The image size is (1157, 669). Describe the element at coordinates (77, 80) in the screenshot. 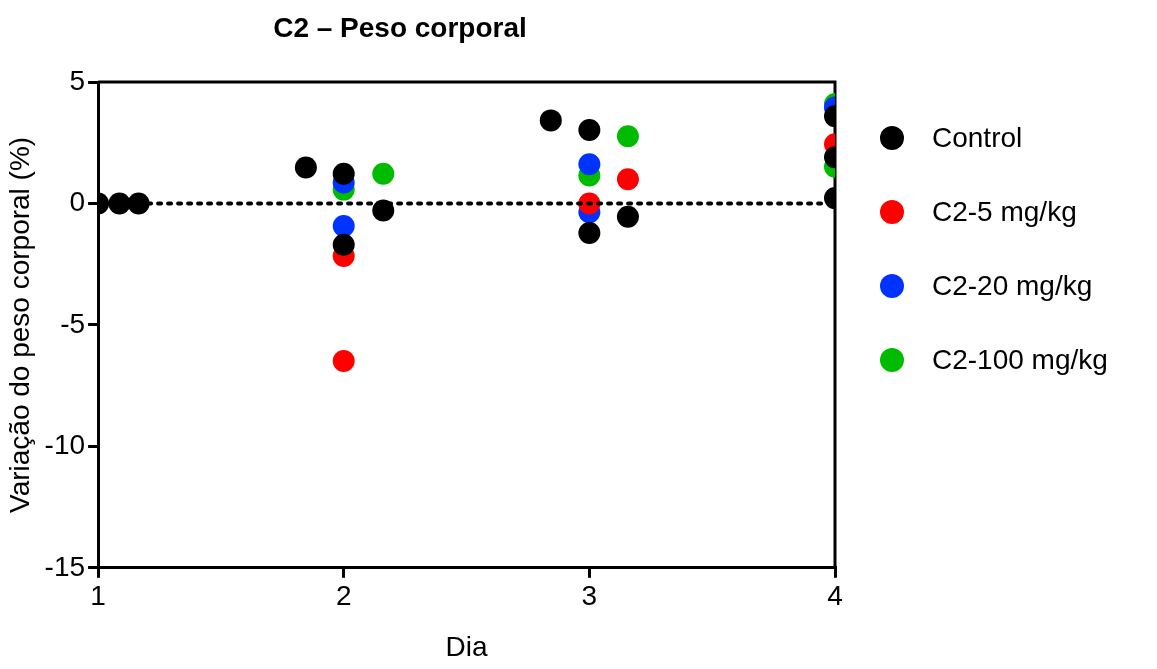

I see `y-tick-label: 5` at that location.